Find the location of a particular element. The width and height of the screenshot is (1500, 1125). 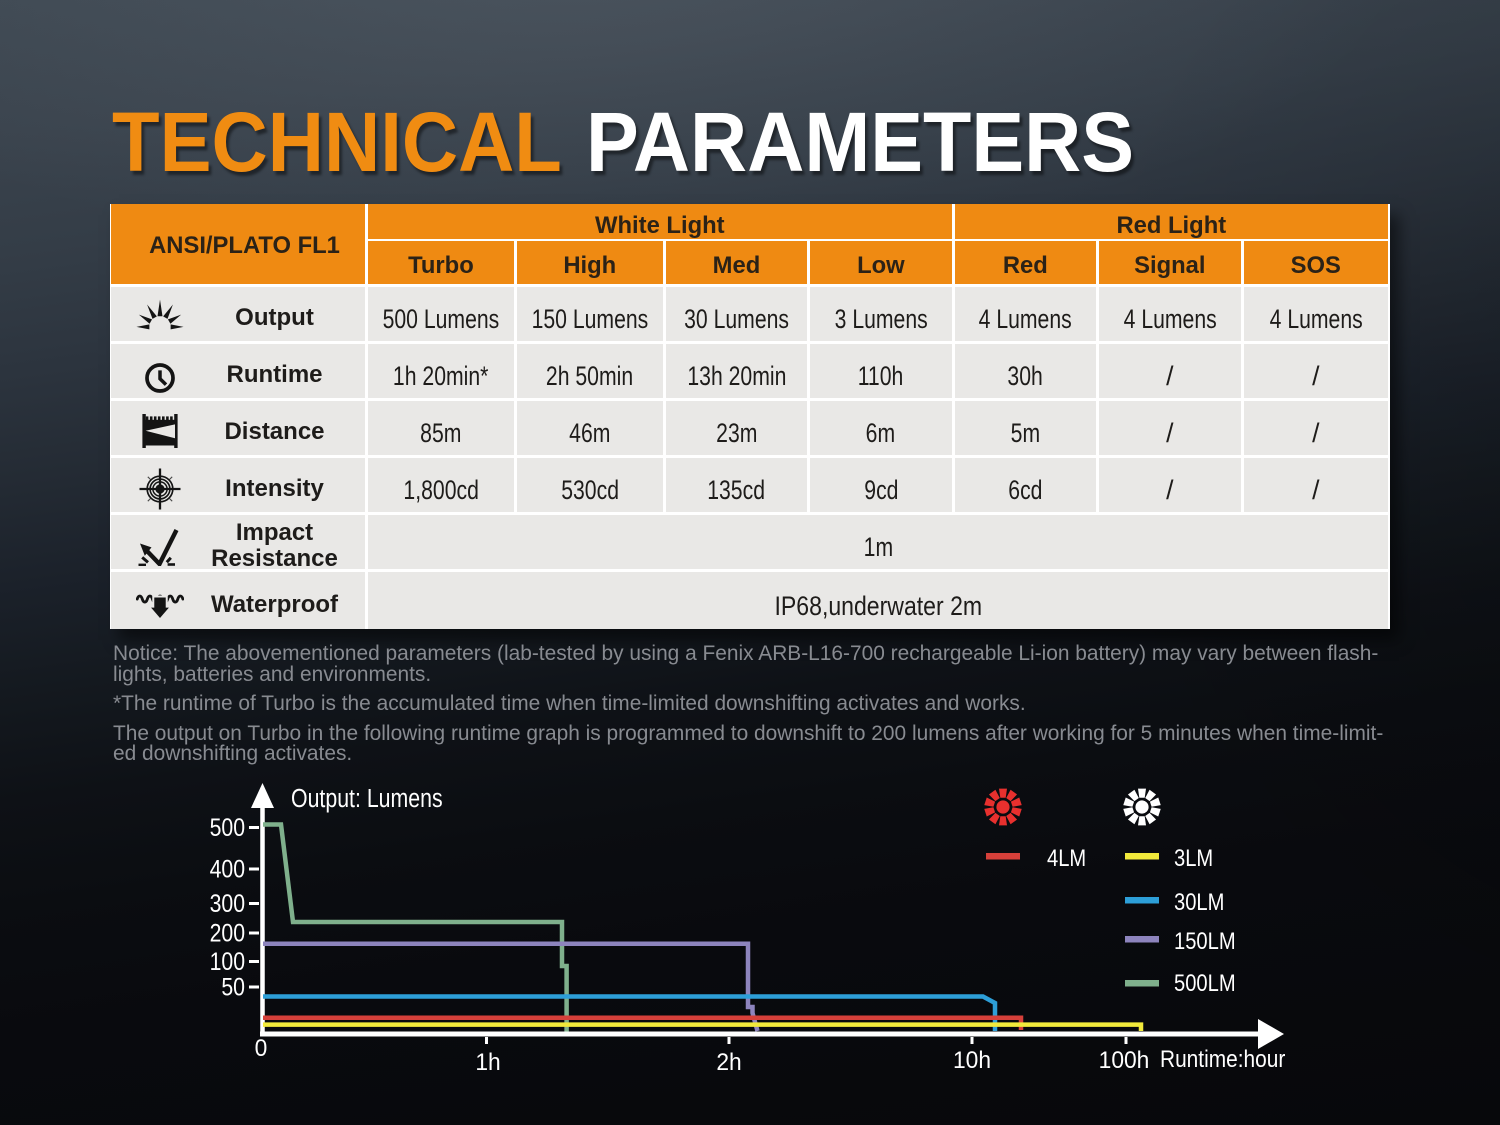

svg-text: 200 is located at coordinates (227, 933).